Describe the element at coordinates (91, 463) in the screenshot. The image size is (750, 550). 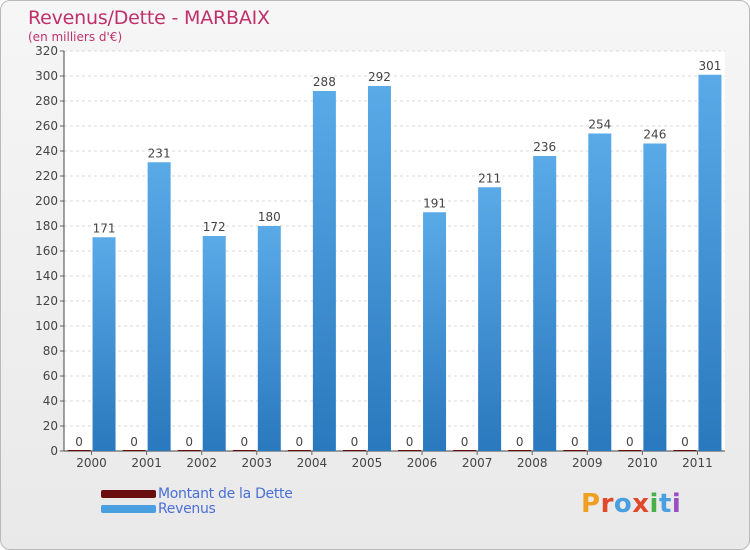
I see `x-tick-label: 2000` at that location.